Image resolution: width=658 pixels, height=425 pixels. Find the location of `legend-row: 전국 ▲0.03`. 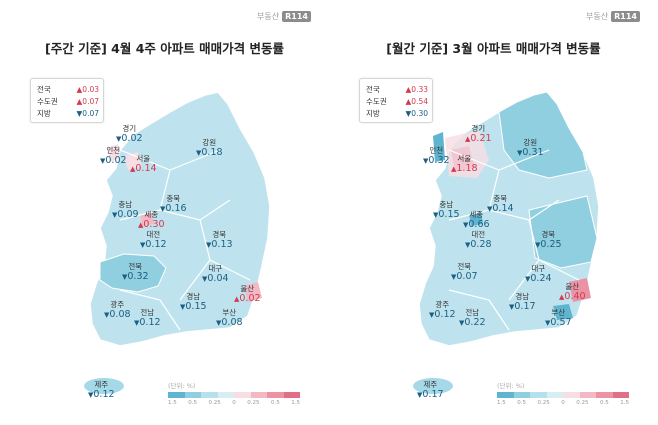

legend-row: 전국 ▲0.03 is located at coordinates (68, 89).